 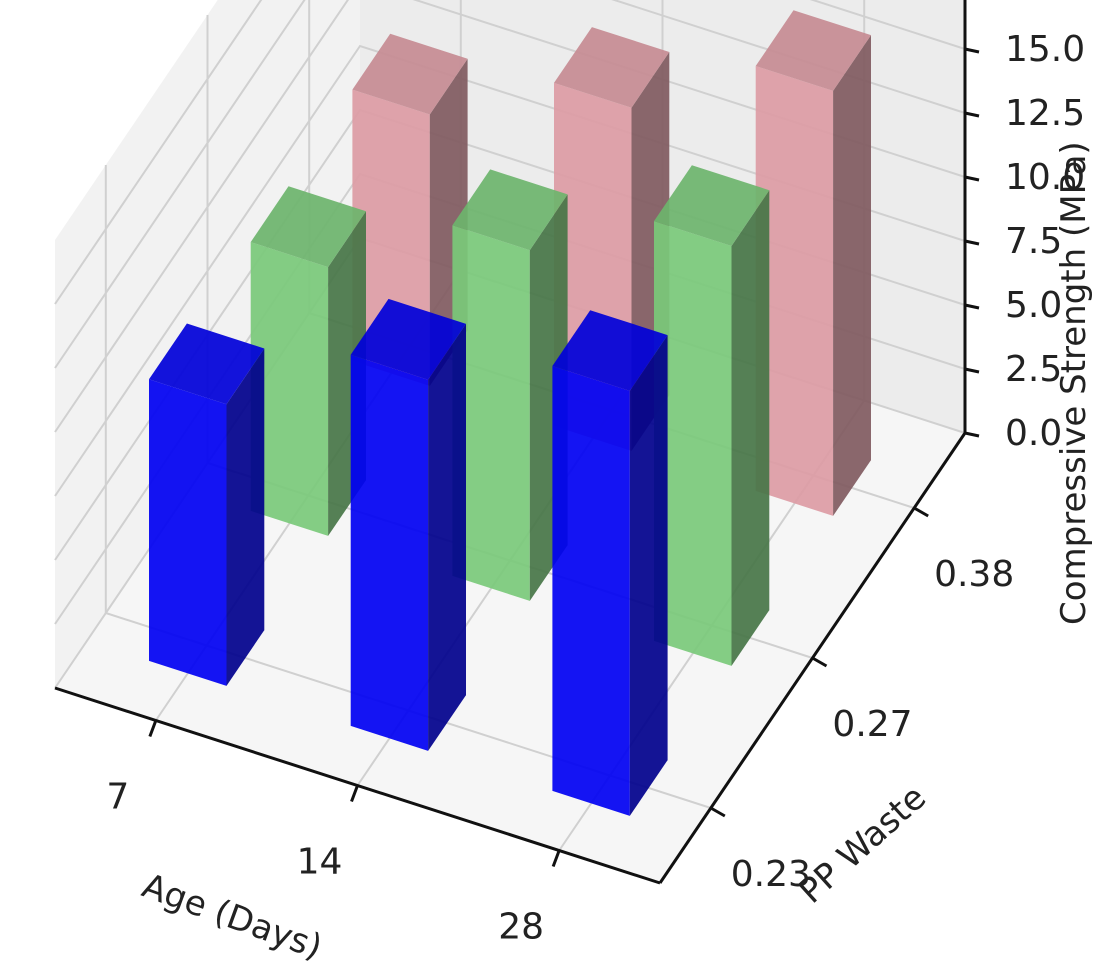 I want to click on y-tick-label: 0.27, so click(x=872, y=724).